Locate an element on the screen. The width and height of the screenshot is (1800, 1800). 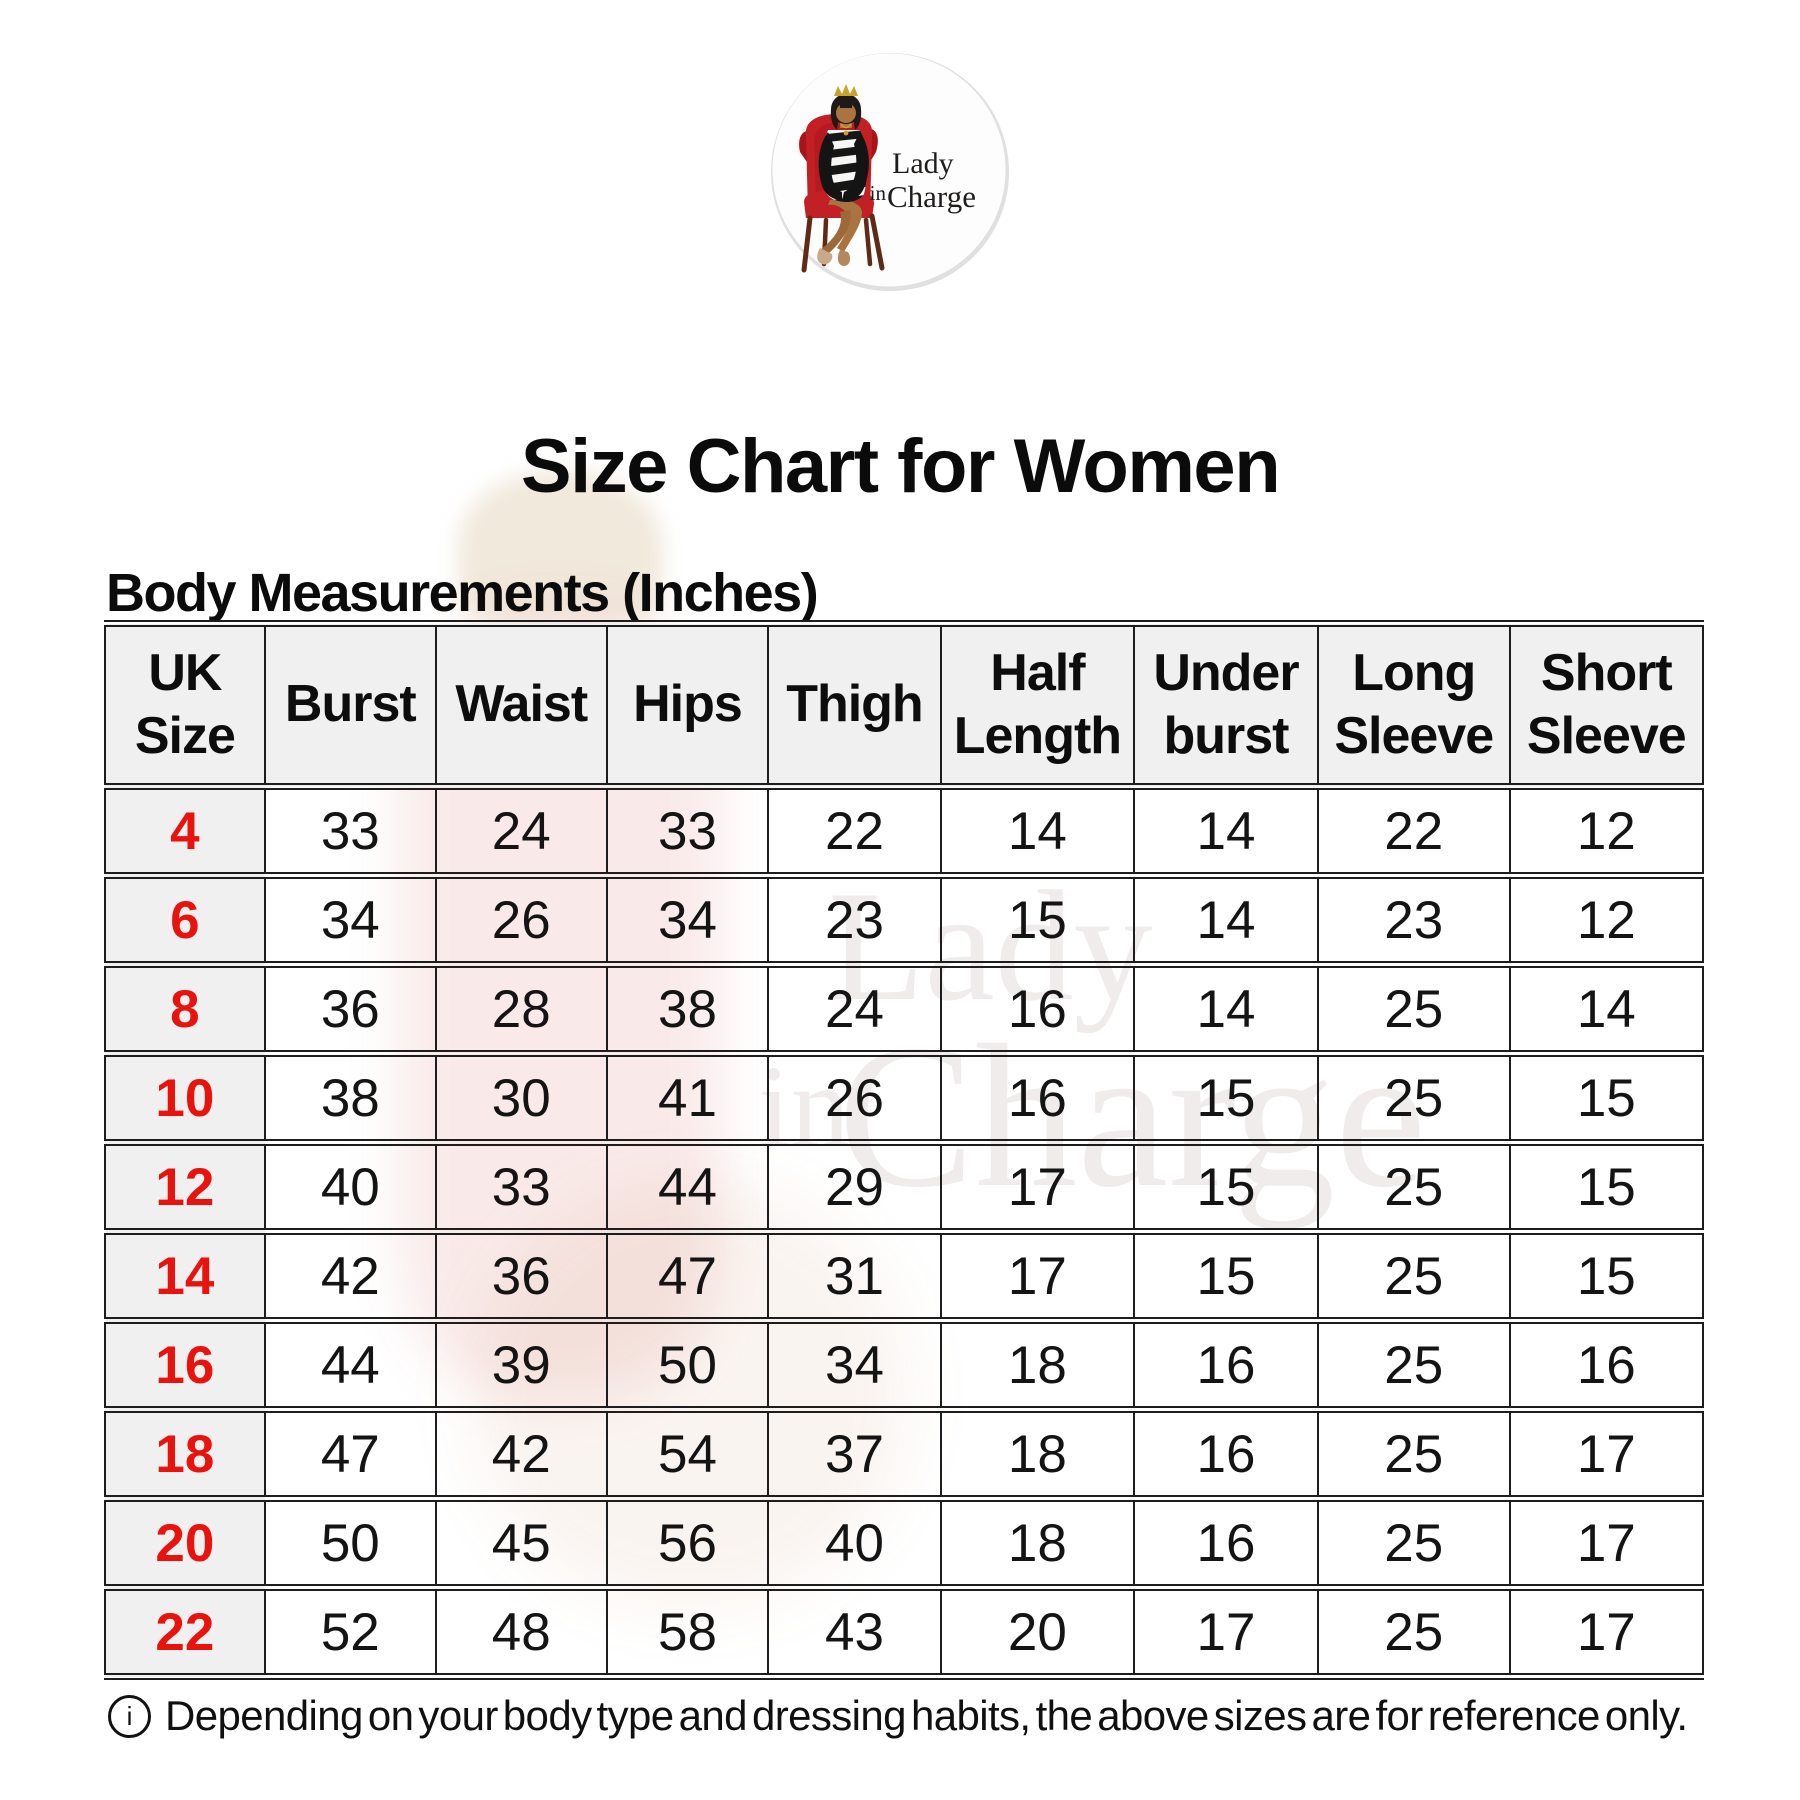
column-header: UK Size is located at coordinates (185, 705).